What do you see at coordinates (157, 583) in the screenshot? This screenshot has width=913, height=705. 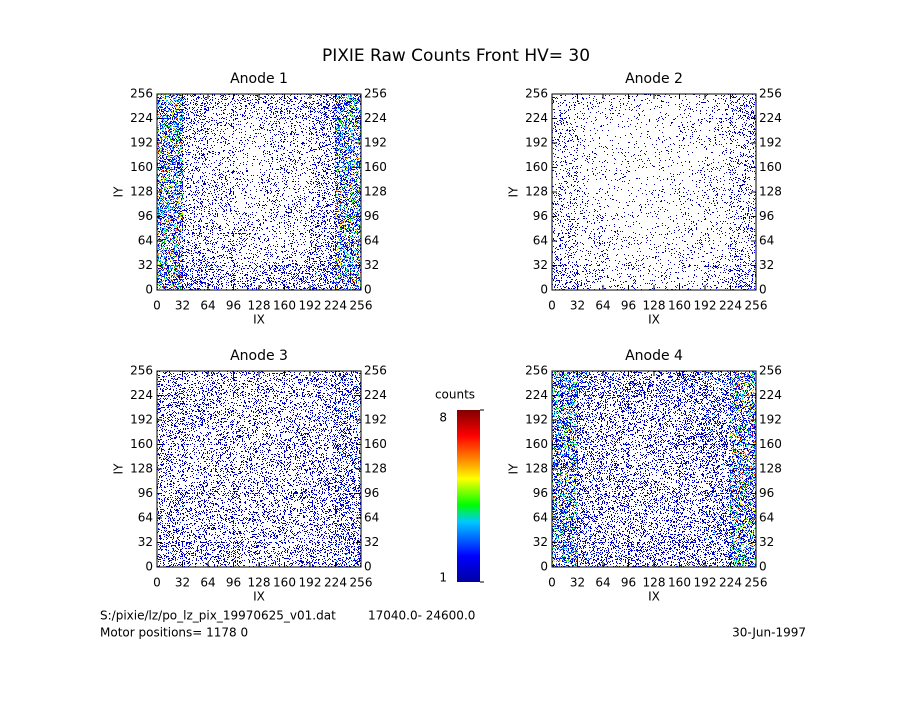 I see `x-tick-label: 0` at bounding box center [157, 583].